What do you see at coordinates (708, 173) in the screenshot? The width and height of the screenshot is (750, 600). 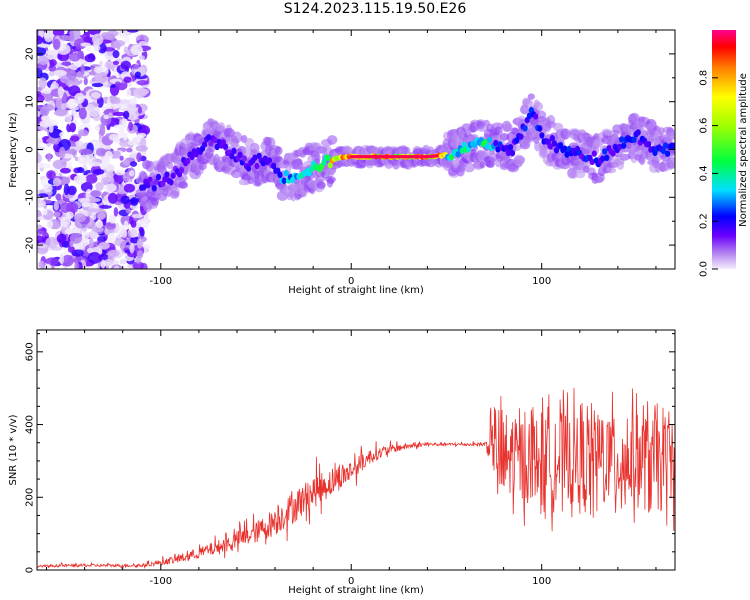 I see `colorbar-ticks: 0.0 0.2 0.4 0.6 0.8` at bounding box center [708, 173].